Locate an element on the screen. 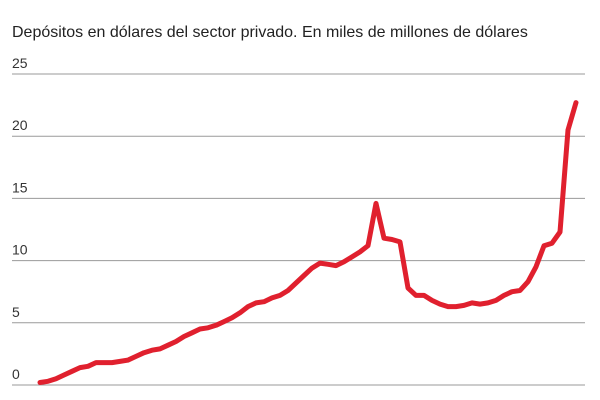  y-tick-label: 0 is located at coordinates (16, 374).